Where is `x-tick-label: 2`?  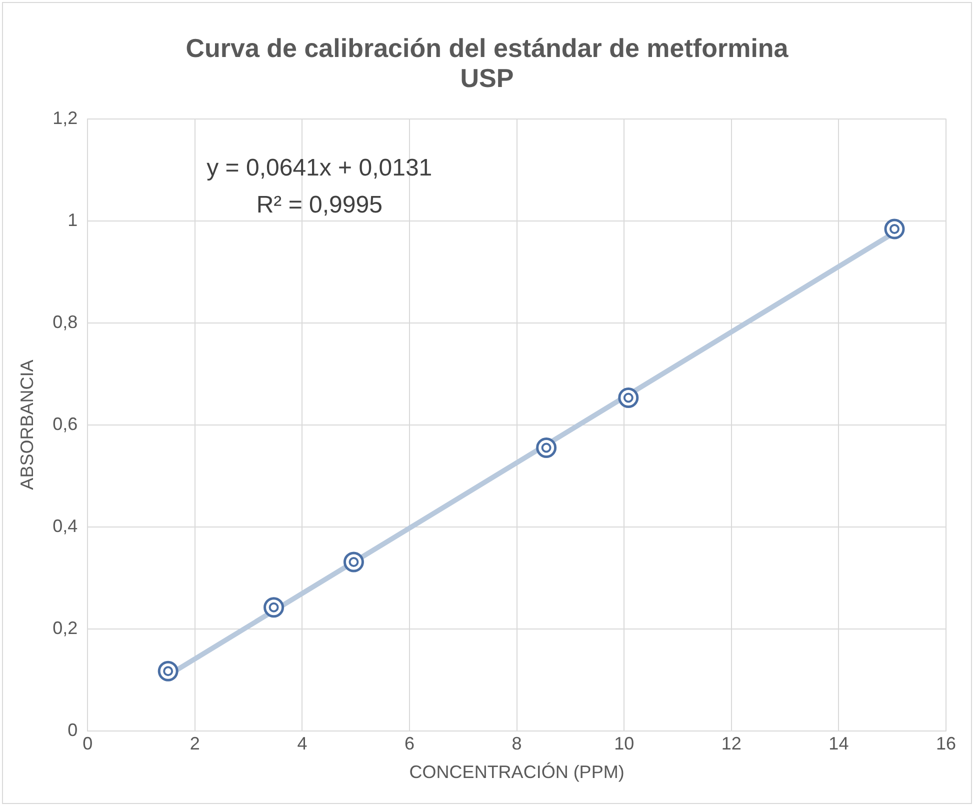
x-tick-label: 2 is located at coordinates (195, 744).